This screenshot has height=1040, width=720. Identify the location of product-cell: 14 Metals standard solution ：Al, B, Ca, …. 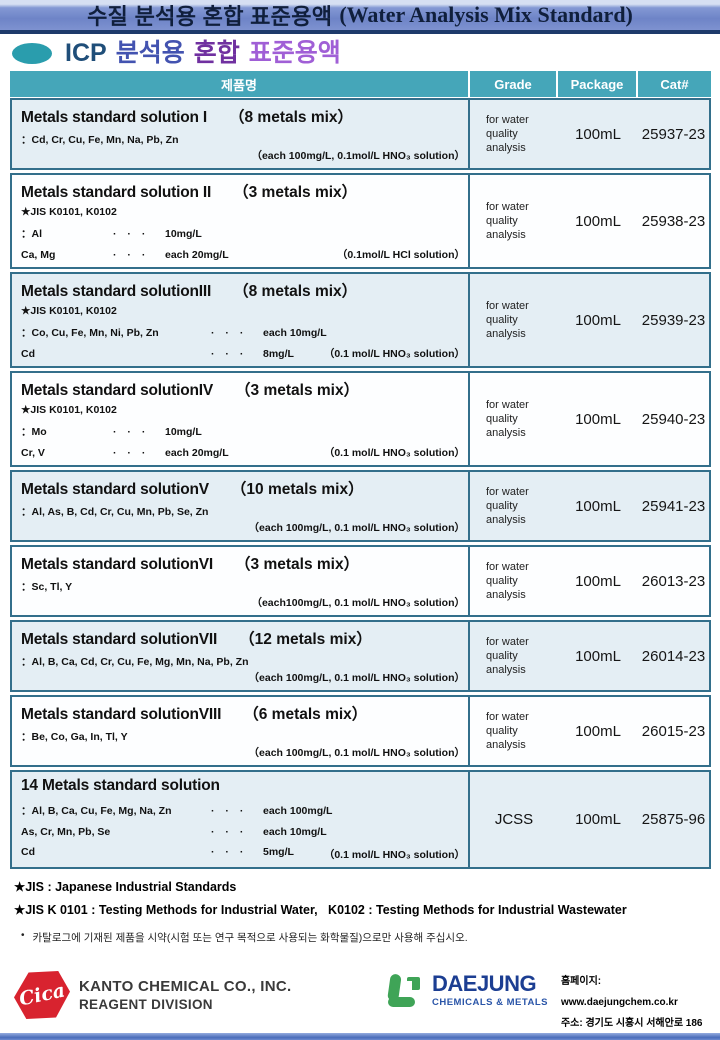
(241, 819).